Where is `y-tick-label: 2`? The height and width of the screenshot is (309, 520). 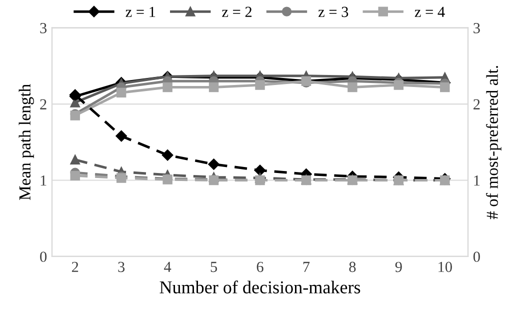 y-tick-label: 2 is located at coordinates (43, 104).